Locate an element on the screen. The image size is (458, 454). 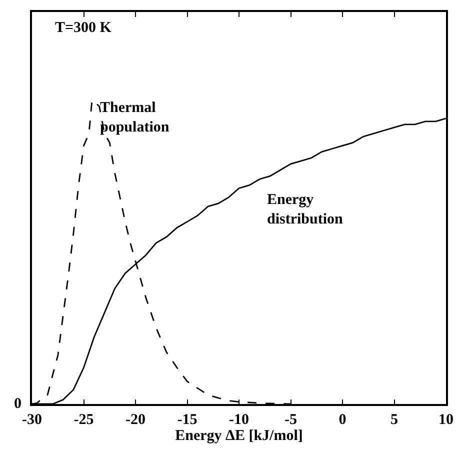
x-tick-label: -15 is located at coordinates (187, 420).